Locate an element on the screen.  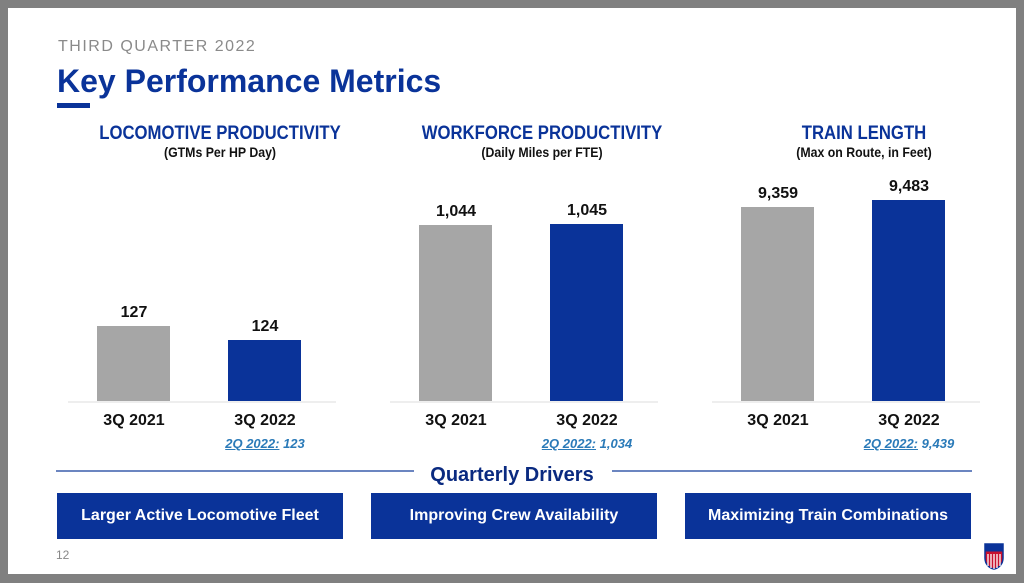
comparison-note: 2Q 2022: 123 is located at coordinates (265, 443).